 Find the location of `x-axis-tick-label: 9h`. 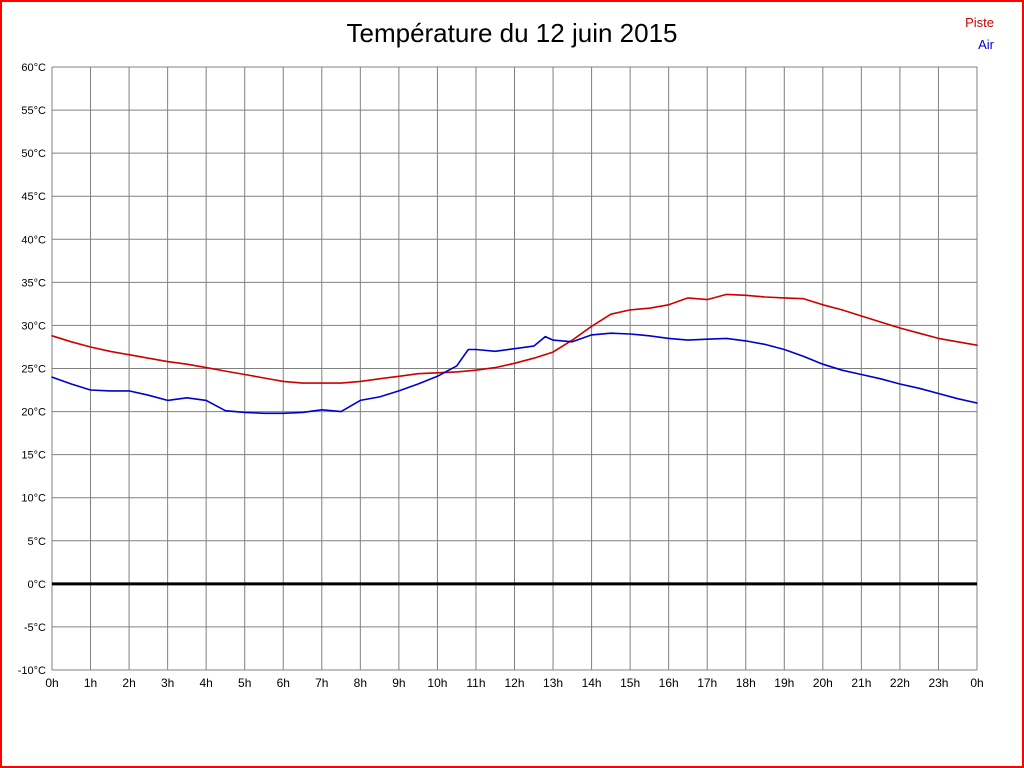

x-axis-tick-label: 9h is located at coordinates (398, 683).